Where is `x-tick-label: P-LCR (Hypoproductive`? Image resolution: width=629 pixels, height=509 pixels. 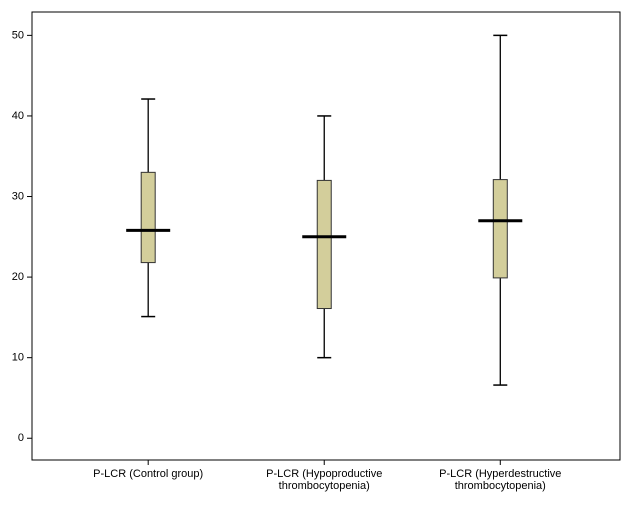 x-tick-label: P-LCR (Hypoproductive is located at coordinates (324, 474).